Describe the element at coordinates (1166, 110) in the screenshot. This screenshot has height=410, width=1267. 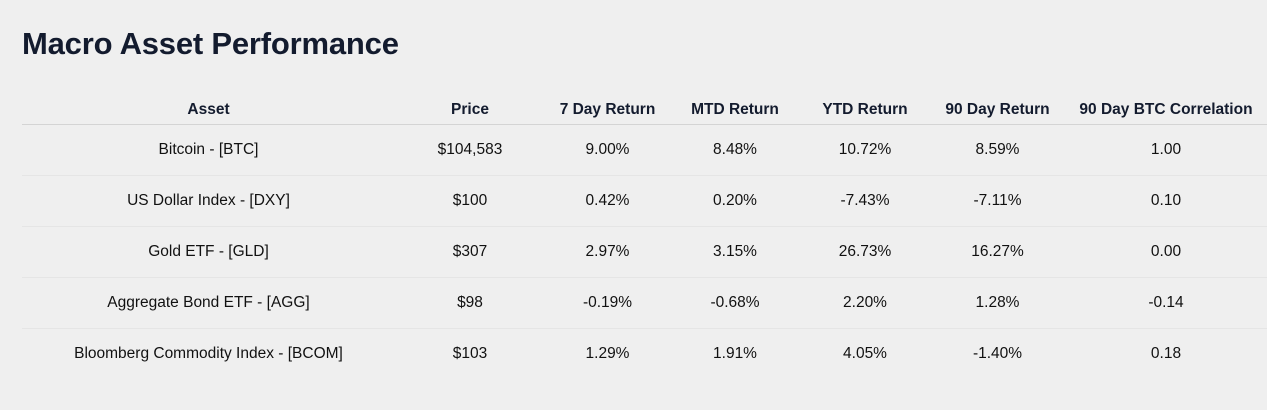
I see `column-header-btc-correlation: 90 Day BTC Correlation` at that location.